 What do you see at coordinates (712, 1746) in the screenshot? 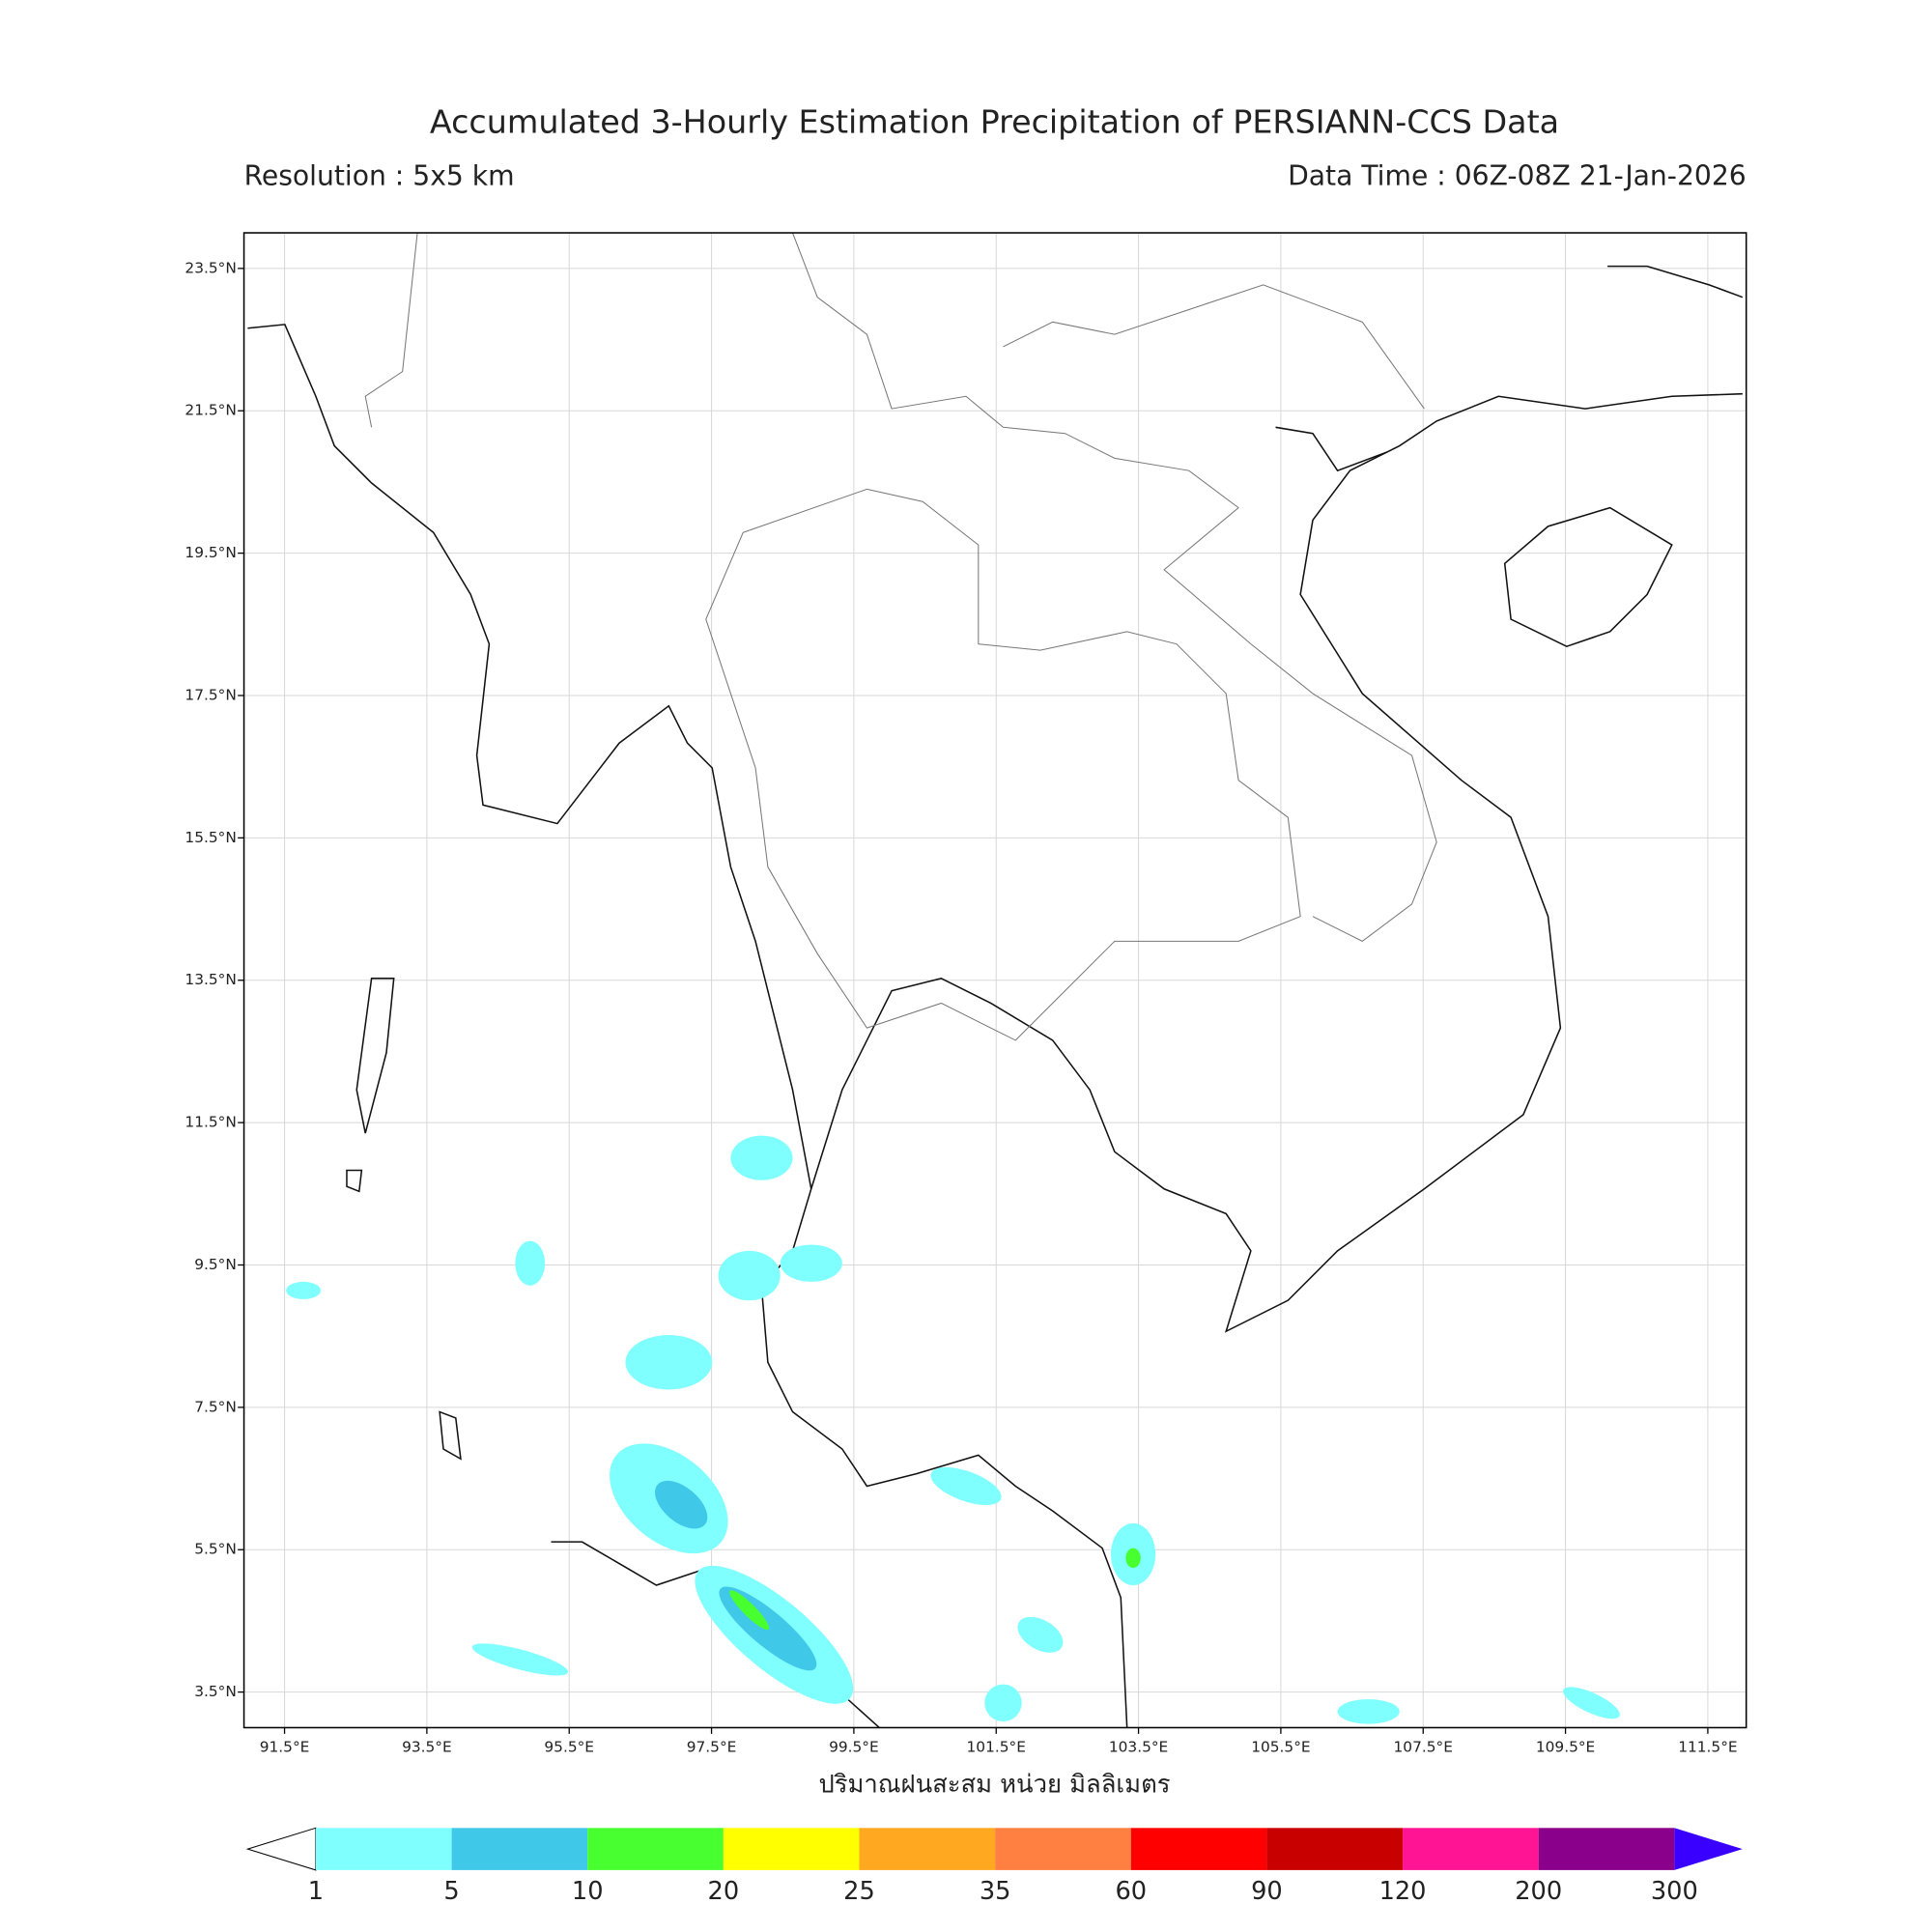
I see `lon-tick-label: 97.5°E` at bounding box center [712, 1746].